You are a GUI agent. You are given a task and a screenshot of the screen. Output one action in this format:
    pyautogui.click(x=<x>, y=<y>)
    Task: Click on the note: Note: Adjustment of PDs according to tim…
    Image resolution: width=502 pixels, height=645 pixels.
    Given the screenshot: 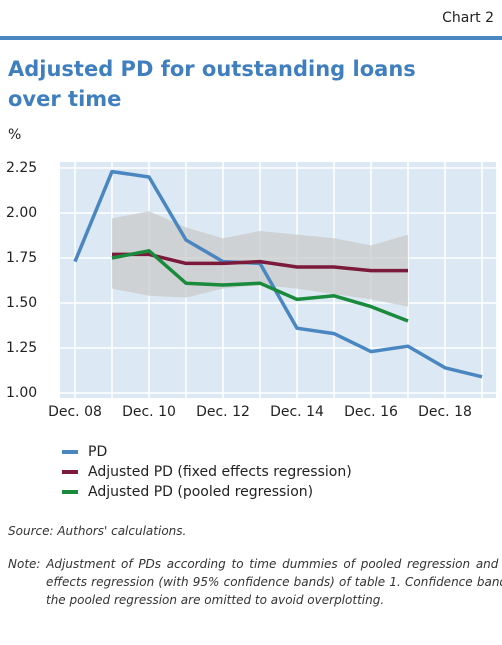 What is the action you would take?
    pyautogui.click(x=255, y=582)
    